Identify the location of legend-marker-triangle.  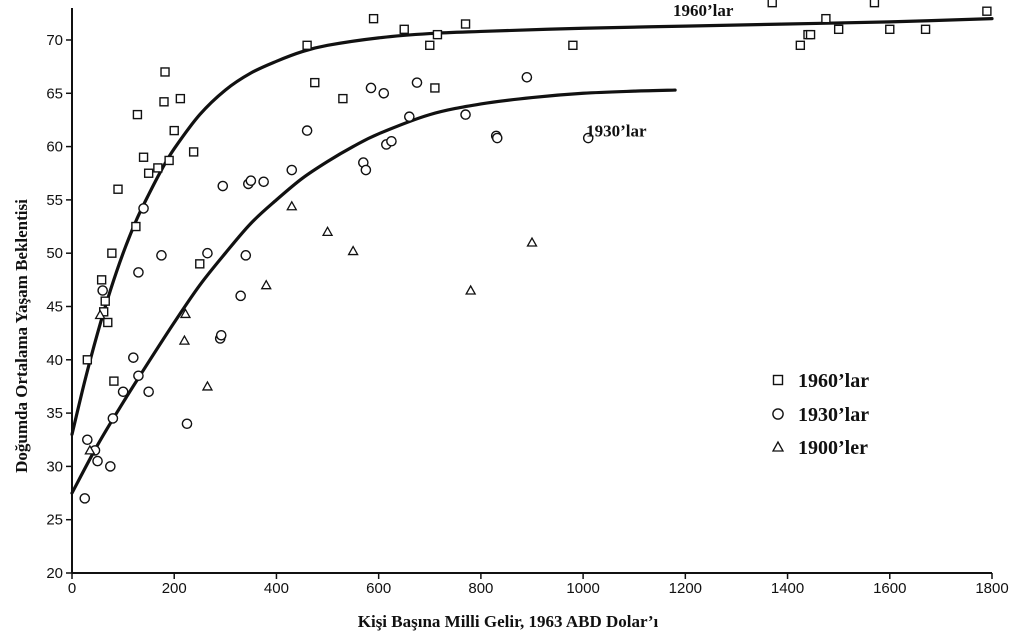
(778, 446).